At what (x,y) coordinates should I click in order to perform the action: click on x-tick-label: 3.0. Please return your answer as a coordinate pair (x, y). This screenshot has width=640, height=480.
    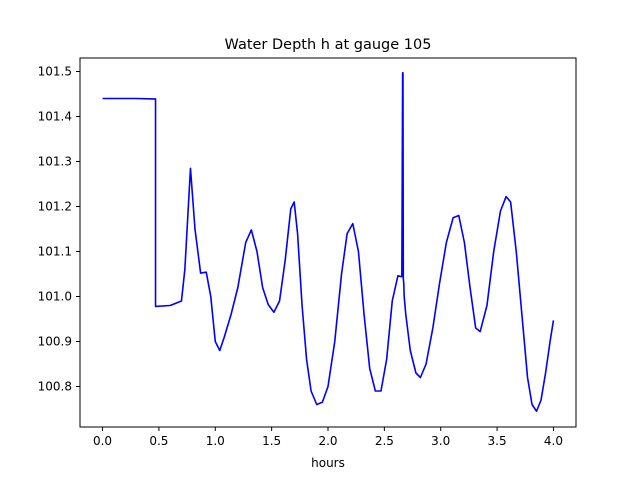
    Looking at the image, I should click on (440, 441).